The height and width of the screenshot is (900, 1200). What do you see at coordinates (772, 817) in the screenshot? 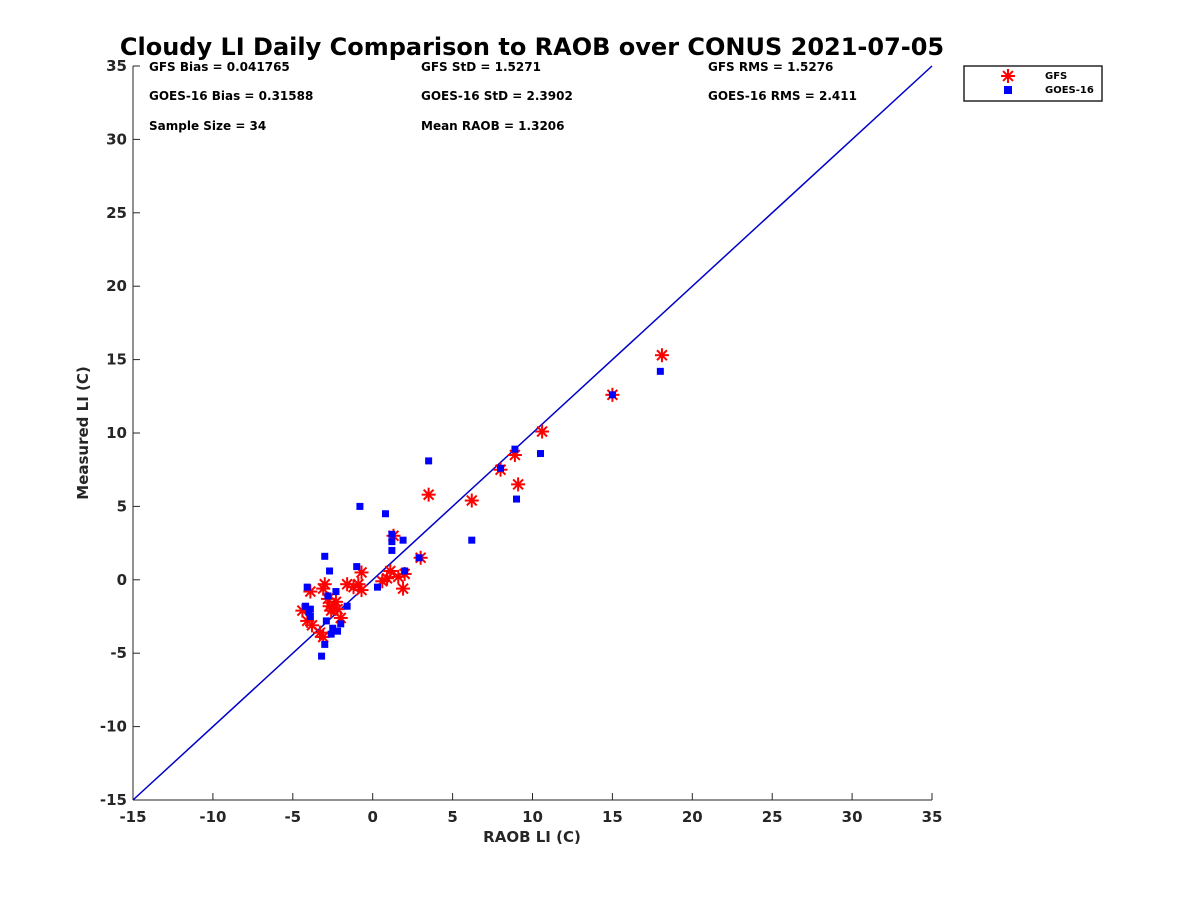
I see `x-tick-label: 25` at bounding box center [772, 817].